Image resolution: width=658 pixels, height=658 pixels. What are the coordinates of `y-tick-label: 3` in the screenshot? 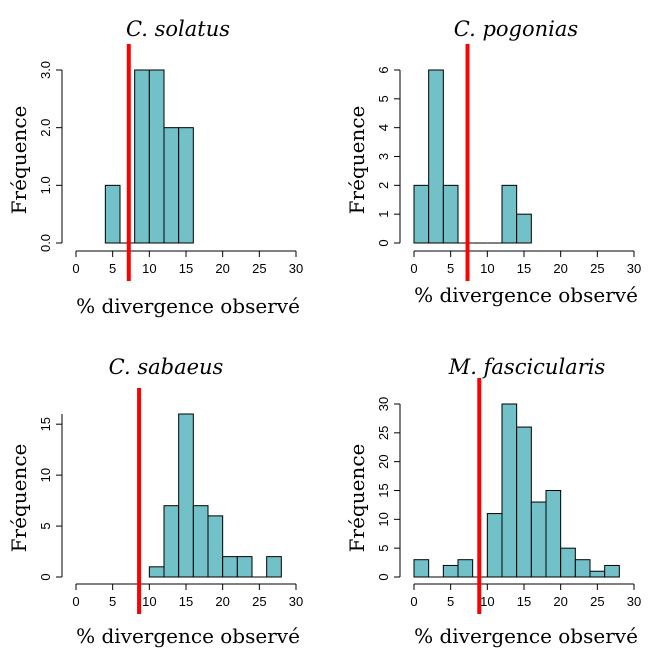 It's located at (383, 156).